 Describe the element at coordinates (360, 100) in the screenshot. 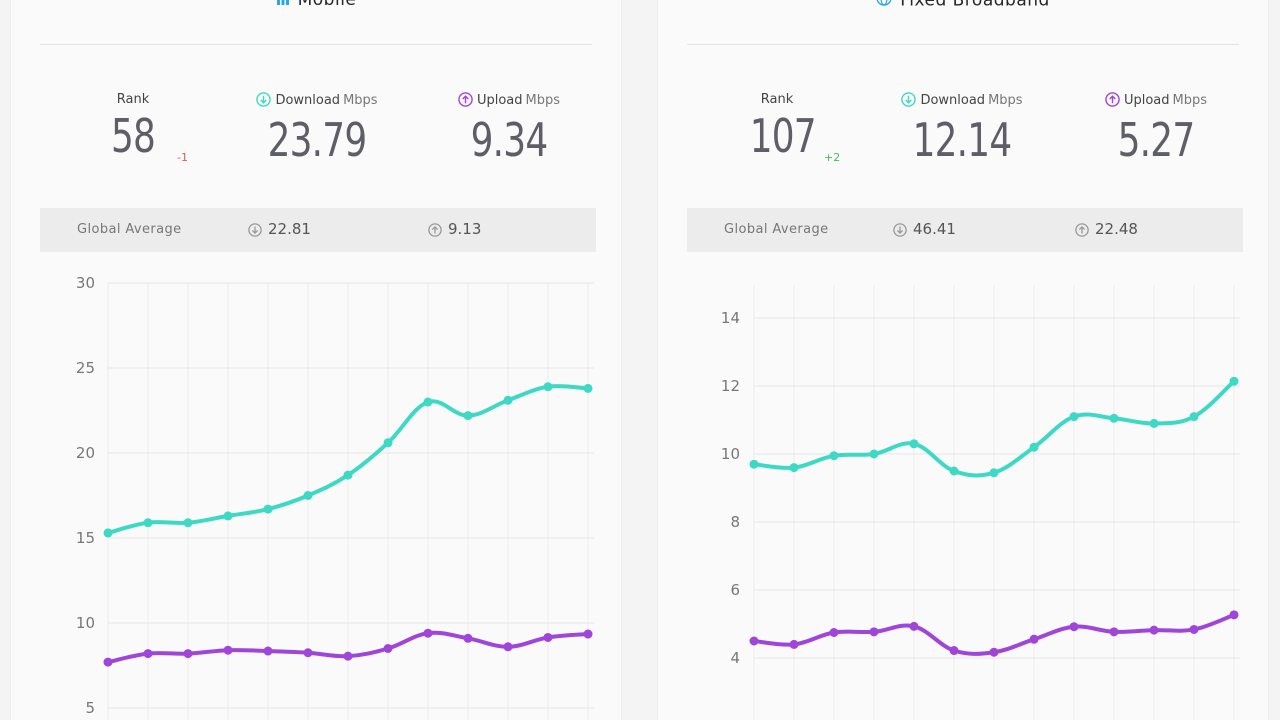

I see `download-unit: Mbps` at that location.